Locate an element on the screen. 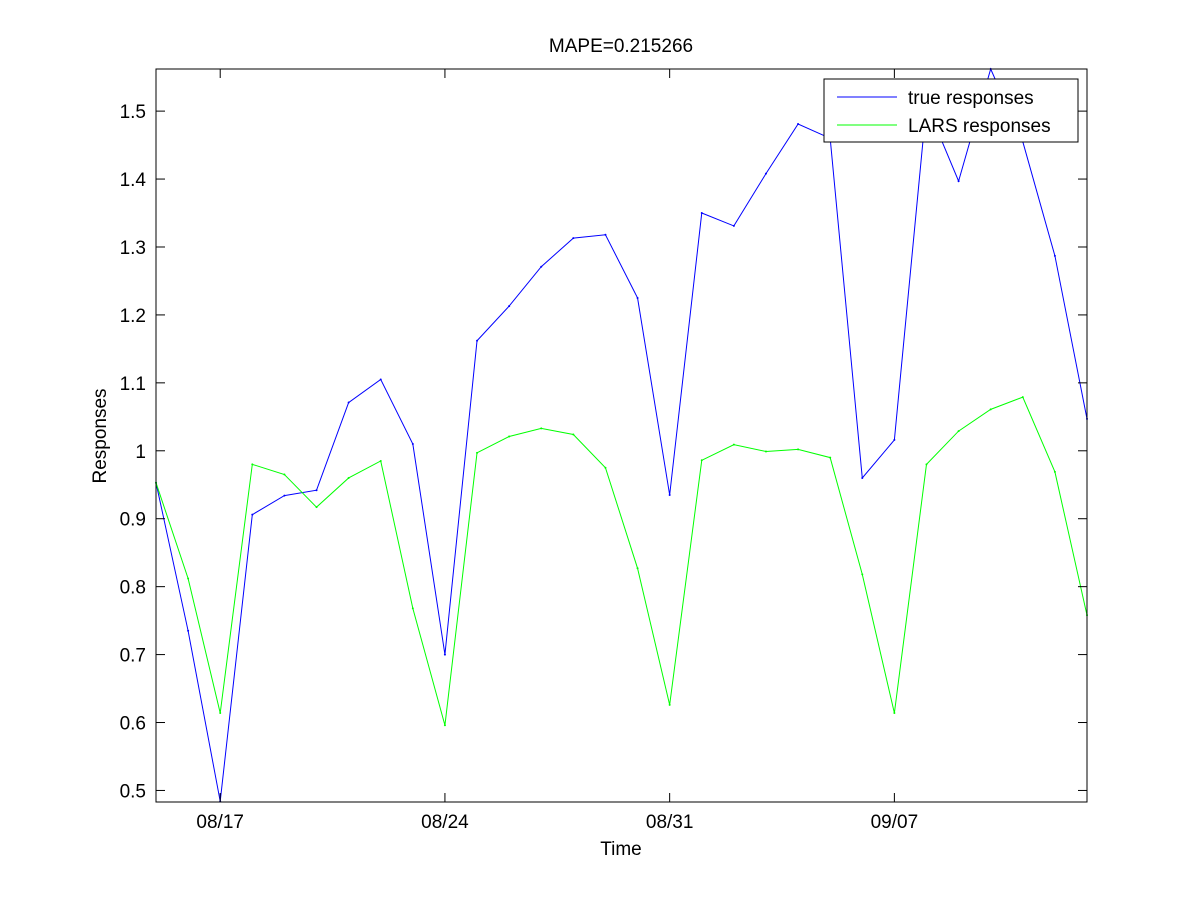 The image size is (1201, 901). y-tick-label: 1.3 is located at coordinates (133, 248).